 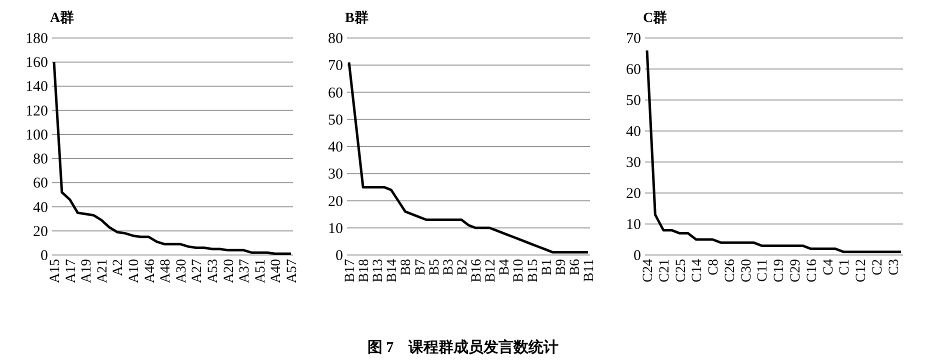 I want to click on x-tick-label: A53, so click(x=213, y=271).